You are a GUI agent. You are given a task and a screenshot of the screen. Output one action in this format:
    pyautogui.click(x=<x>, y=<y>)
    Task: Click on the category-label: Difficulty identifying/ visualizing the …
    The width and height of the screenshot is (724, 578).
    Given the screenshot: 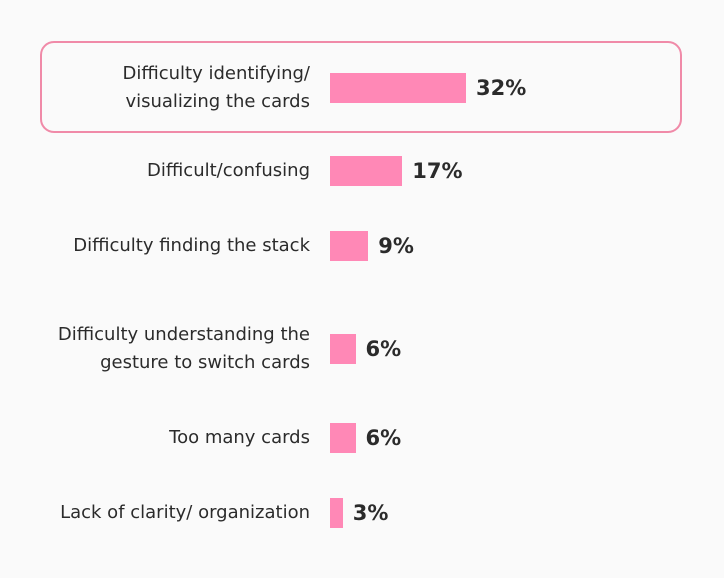 What is the action you would take?
    pyautogui.click(x=216, y=87)
    